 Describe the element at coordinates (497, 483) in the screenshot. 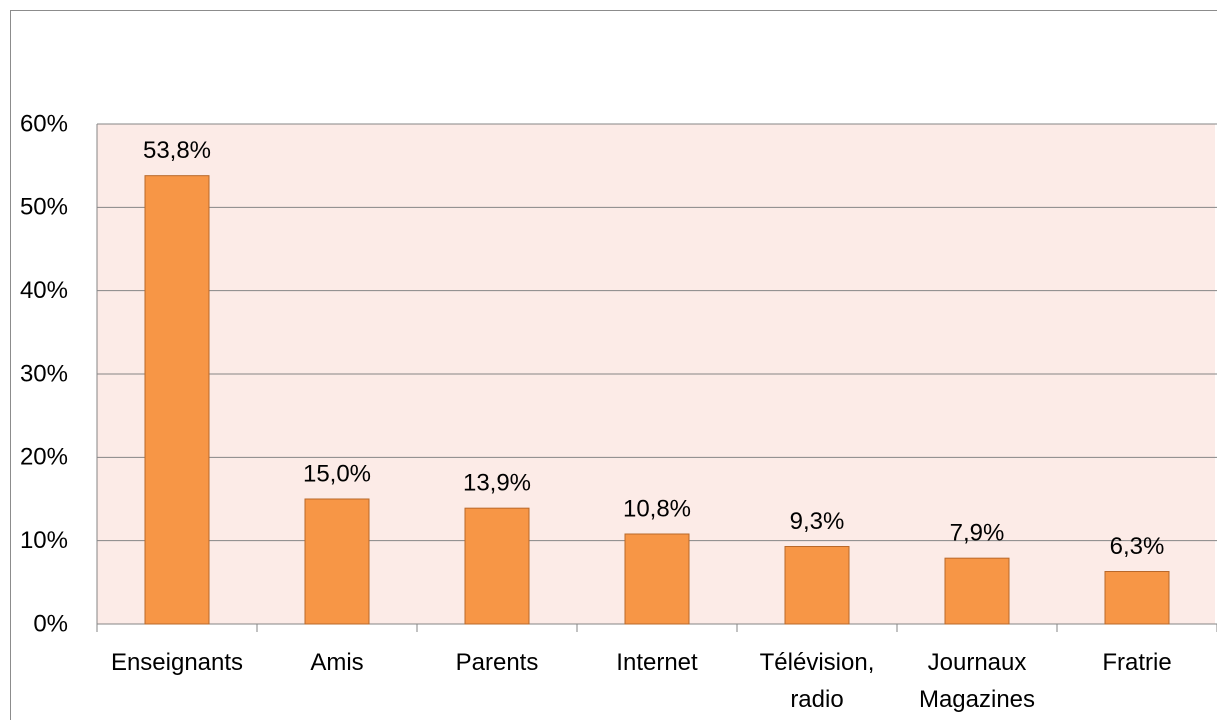

I see `data-label: 13,9%` at that location.